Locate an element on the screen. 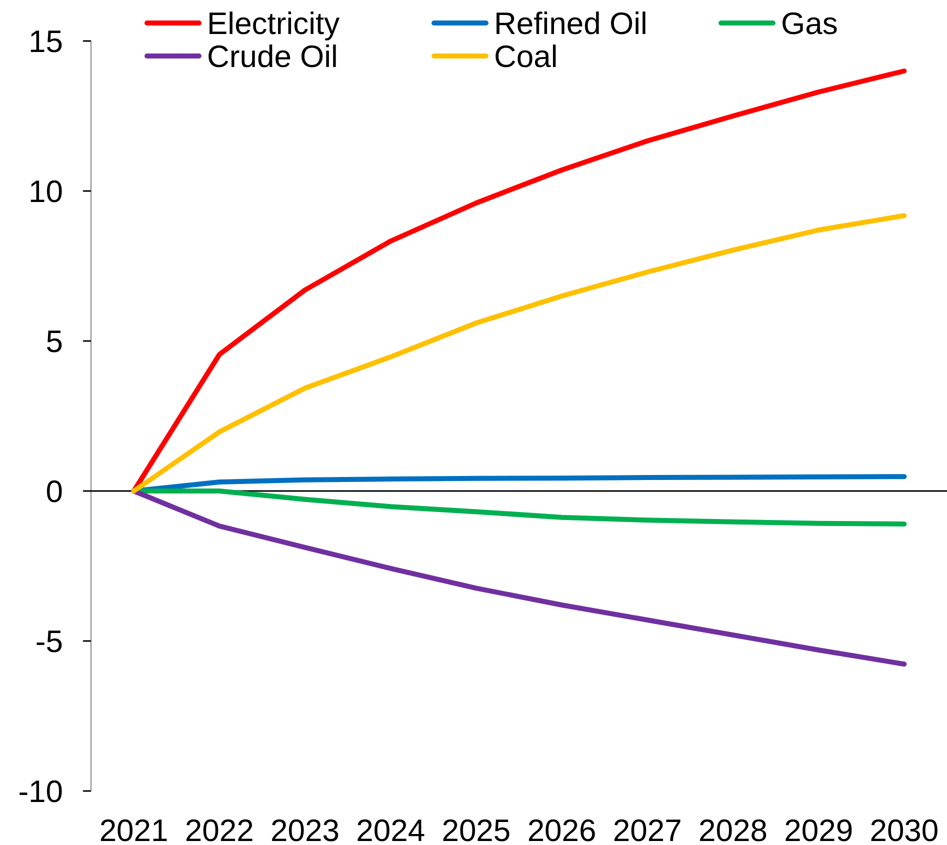 Image resolution: width=947 pixels, height=845 pixels. x-tick-label: 2026 is located at coordinates (561, 829).